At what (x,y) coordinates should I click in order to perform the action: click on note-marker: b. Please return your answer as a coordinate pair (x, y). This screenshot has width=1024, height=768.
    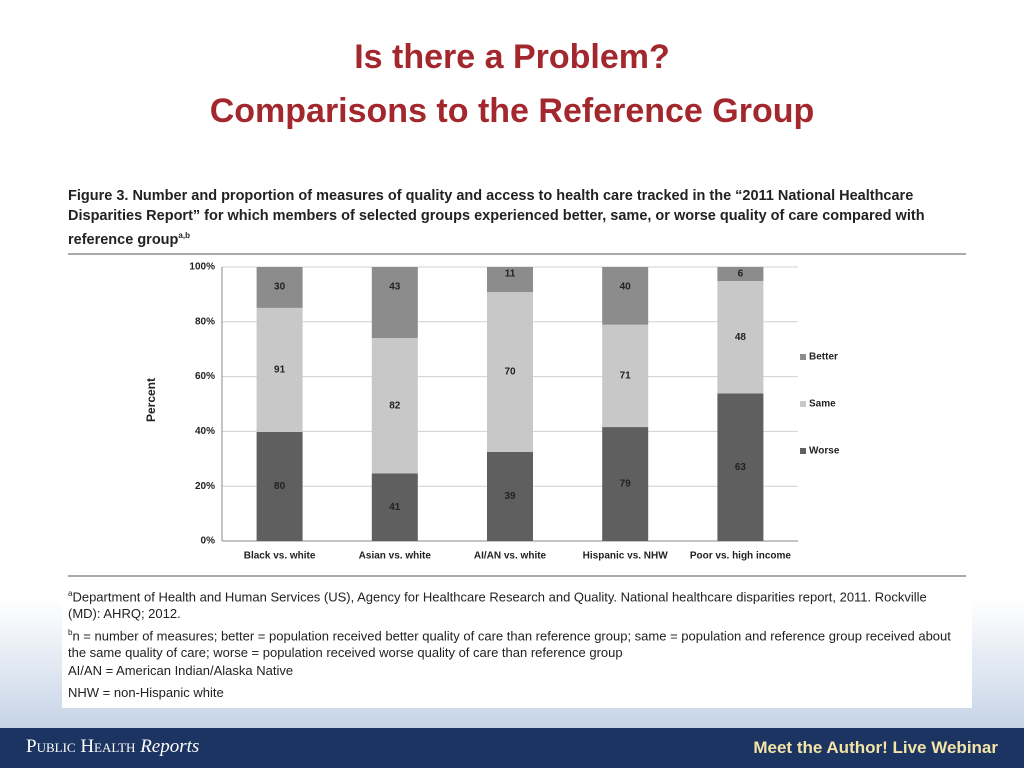
    Looking at the image, I should click on (70, 632).